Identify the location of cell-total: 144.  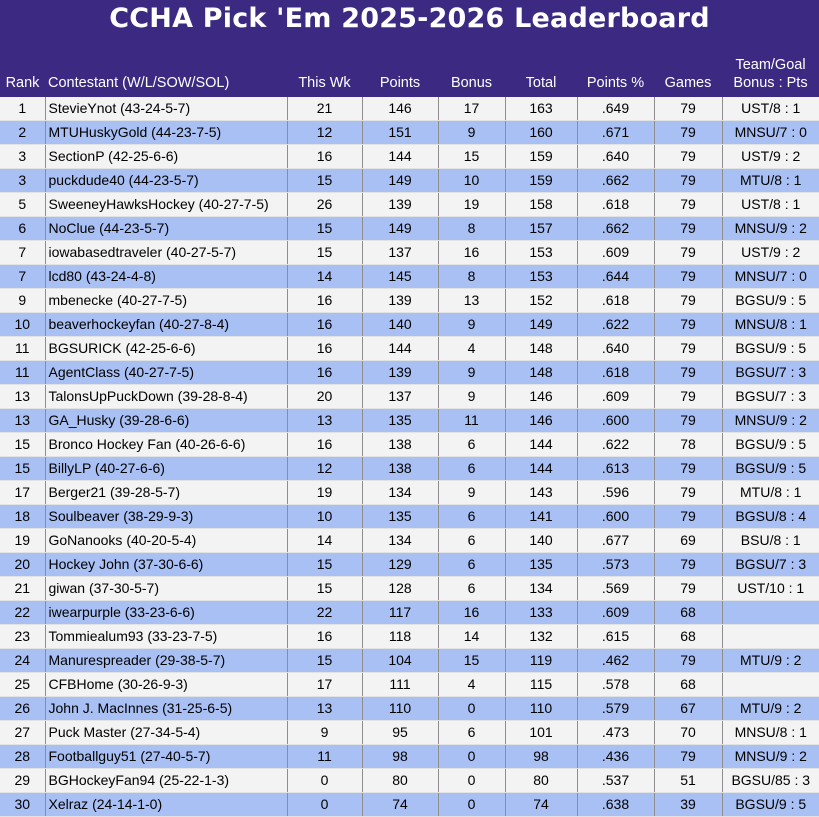
(541, 444).